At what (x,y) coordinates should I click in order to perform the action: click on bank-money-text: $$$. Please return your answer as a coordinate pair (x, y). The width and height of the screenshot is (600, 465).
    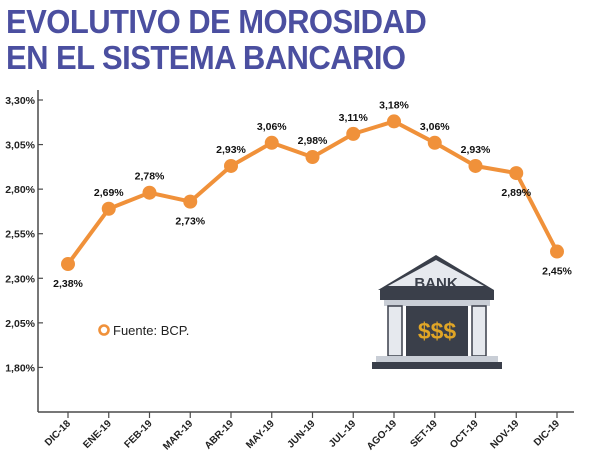
    Looking at the image, I should click on (437, 331).